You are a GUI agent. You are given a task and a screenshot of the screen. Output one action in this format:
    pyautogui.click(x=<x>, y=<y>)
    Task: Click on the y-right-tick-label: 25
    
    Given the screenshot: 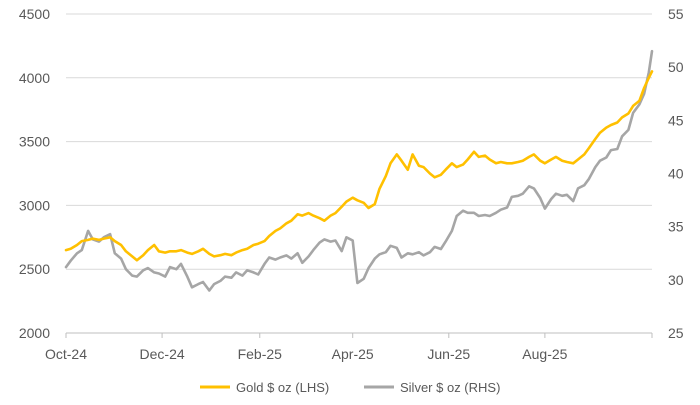 What is the action you would take?
    pyautogui.click(x=676, y=333)
    